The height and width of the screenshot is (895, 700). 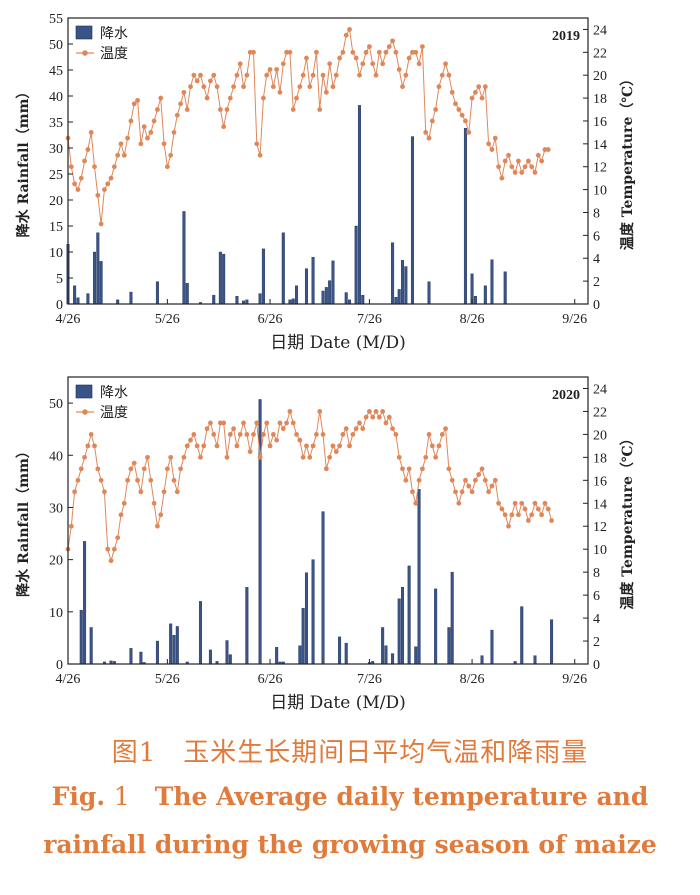 What do you see at coordinates (600, 145) in the screenshot?
I see `right-tick-label: 14` at bounding box center [600, 145].